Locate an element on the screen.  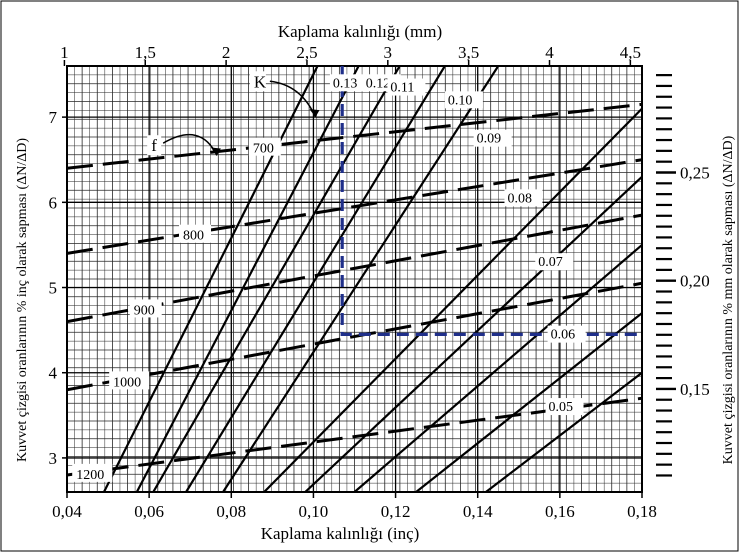
x-tick-label: 0,04 is located at coordinates (67, 511).